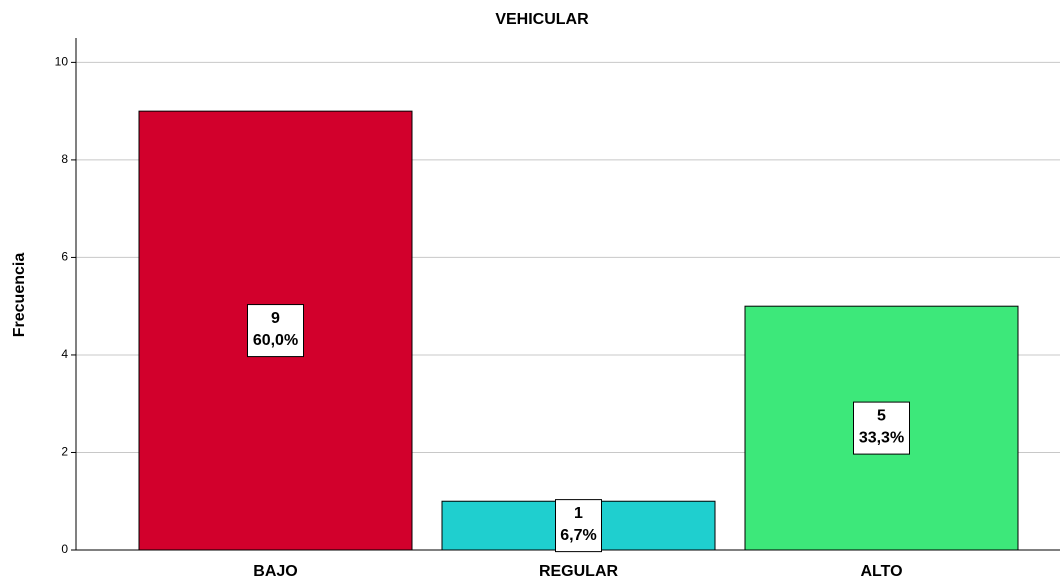 The image size is (1060, 583). What do you see at coordinates (62, 62) in the screenshot?
I see `y-tick-label: 10` at bounding box center [62, 62].